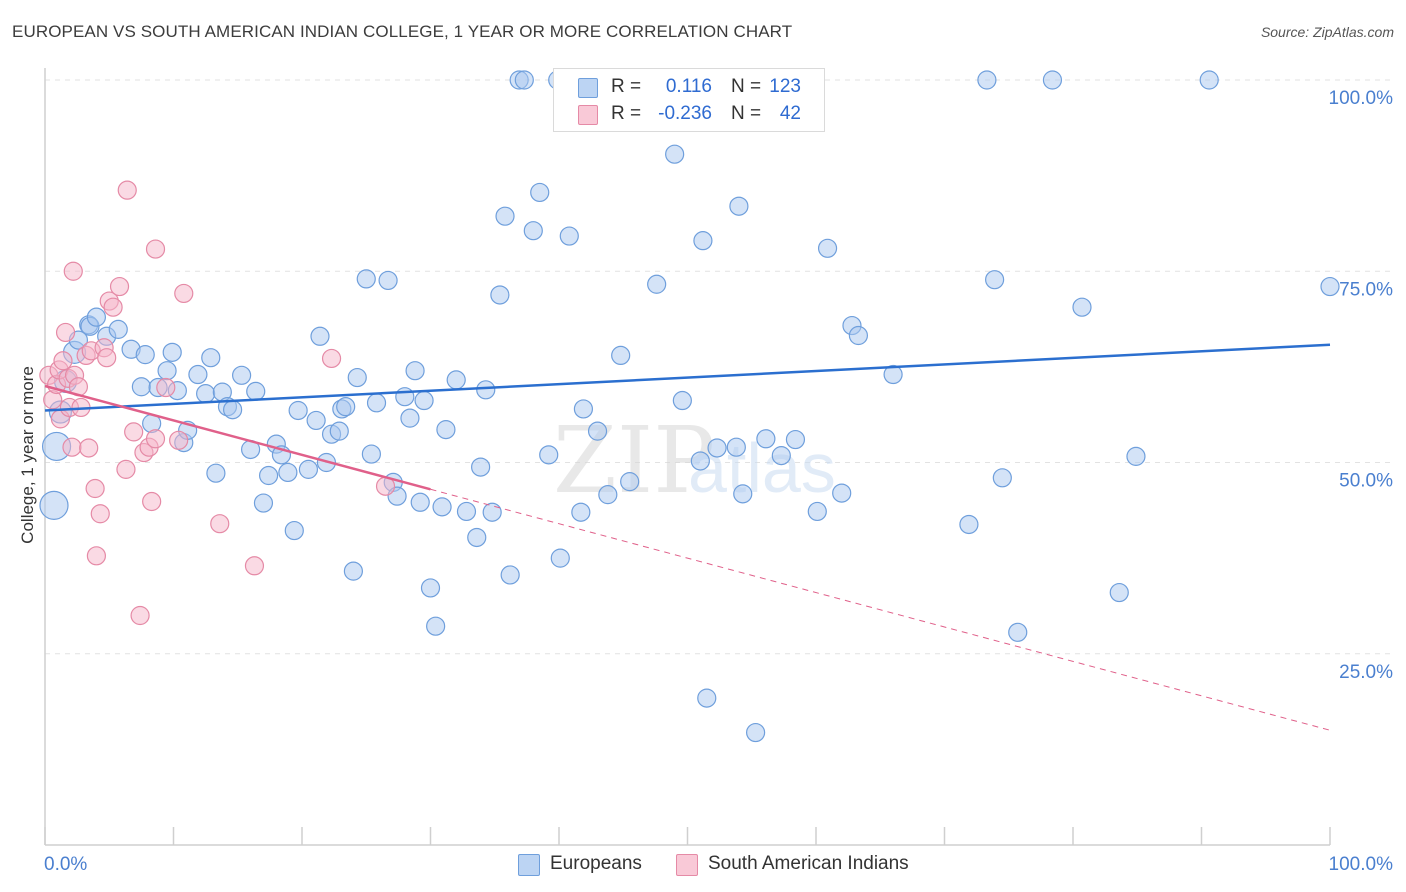 This screenshot has height=892, width=1406. I want to click on y-axis-label: College, 1 year or more, so click(27, 455).